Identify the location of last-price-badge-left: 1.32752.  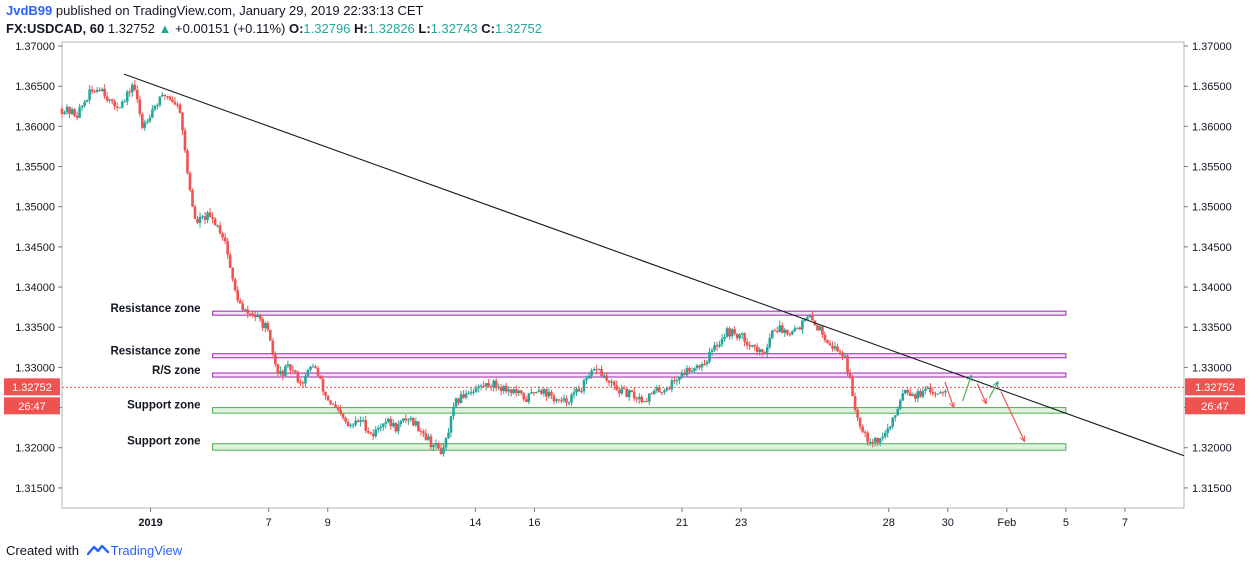
(32, 388).